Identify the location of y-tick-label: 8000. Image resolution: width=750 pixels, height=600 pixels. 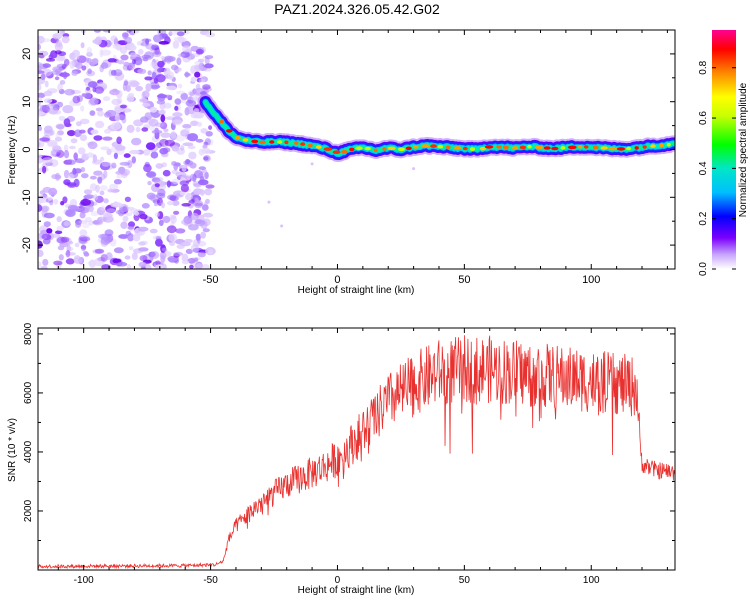
(28, 333).